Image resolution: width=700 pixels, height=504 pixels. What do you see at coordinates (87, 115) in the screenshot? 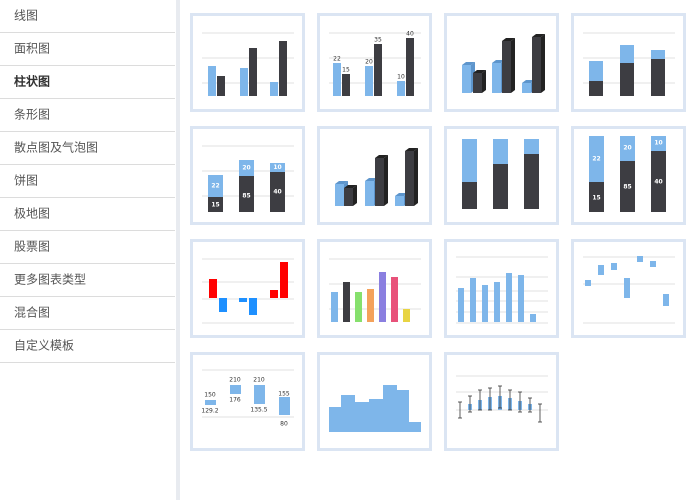
I see `menu-item: 条形图` at bounding box center [87, 115].